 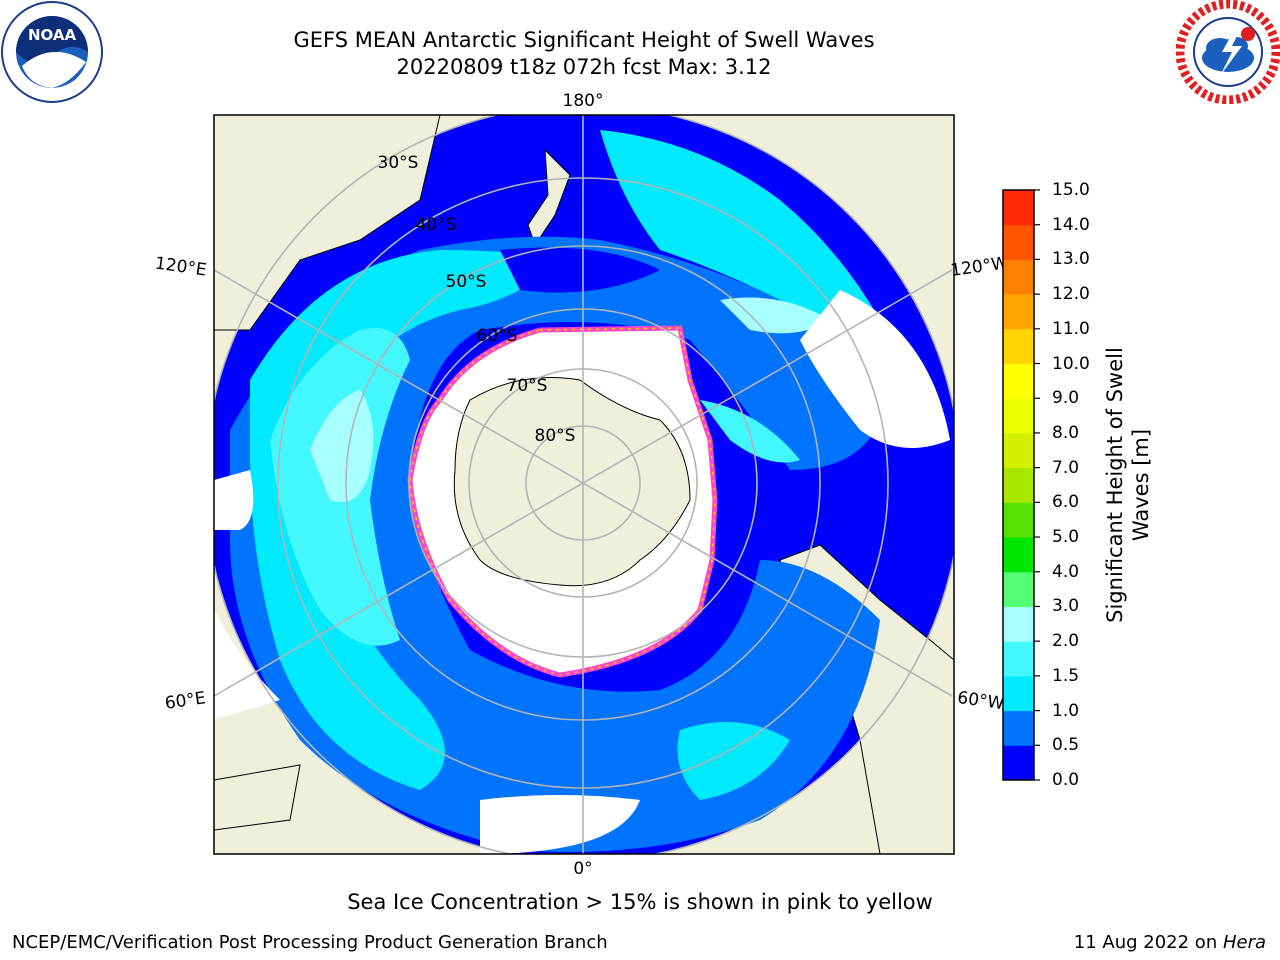 I want to click on noaa-logo-text: NOAA, so click(x=52, y=35).